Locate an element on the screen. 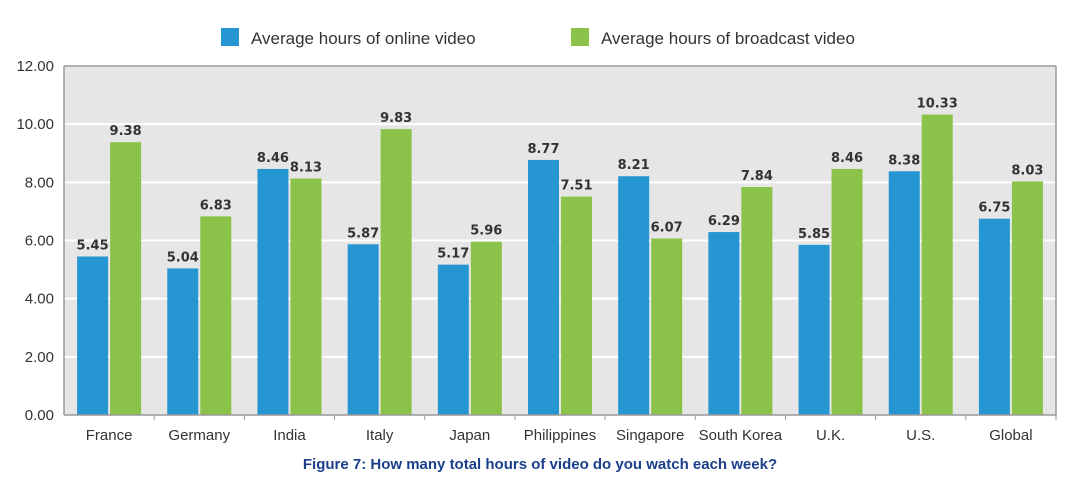  y-tick-label: 6.00 is located at coordinates (39, 241).